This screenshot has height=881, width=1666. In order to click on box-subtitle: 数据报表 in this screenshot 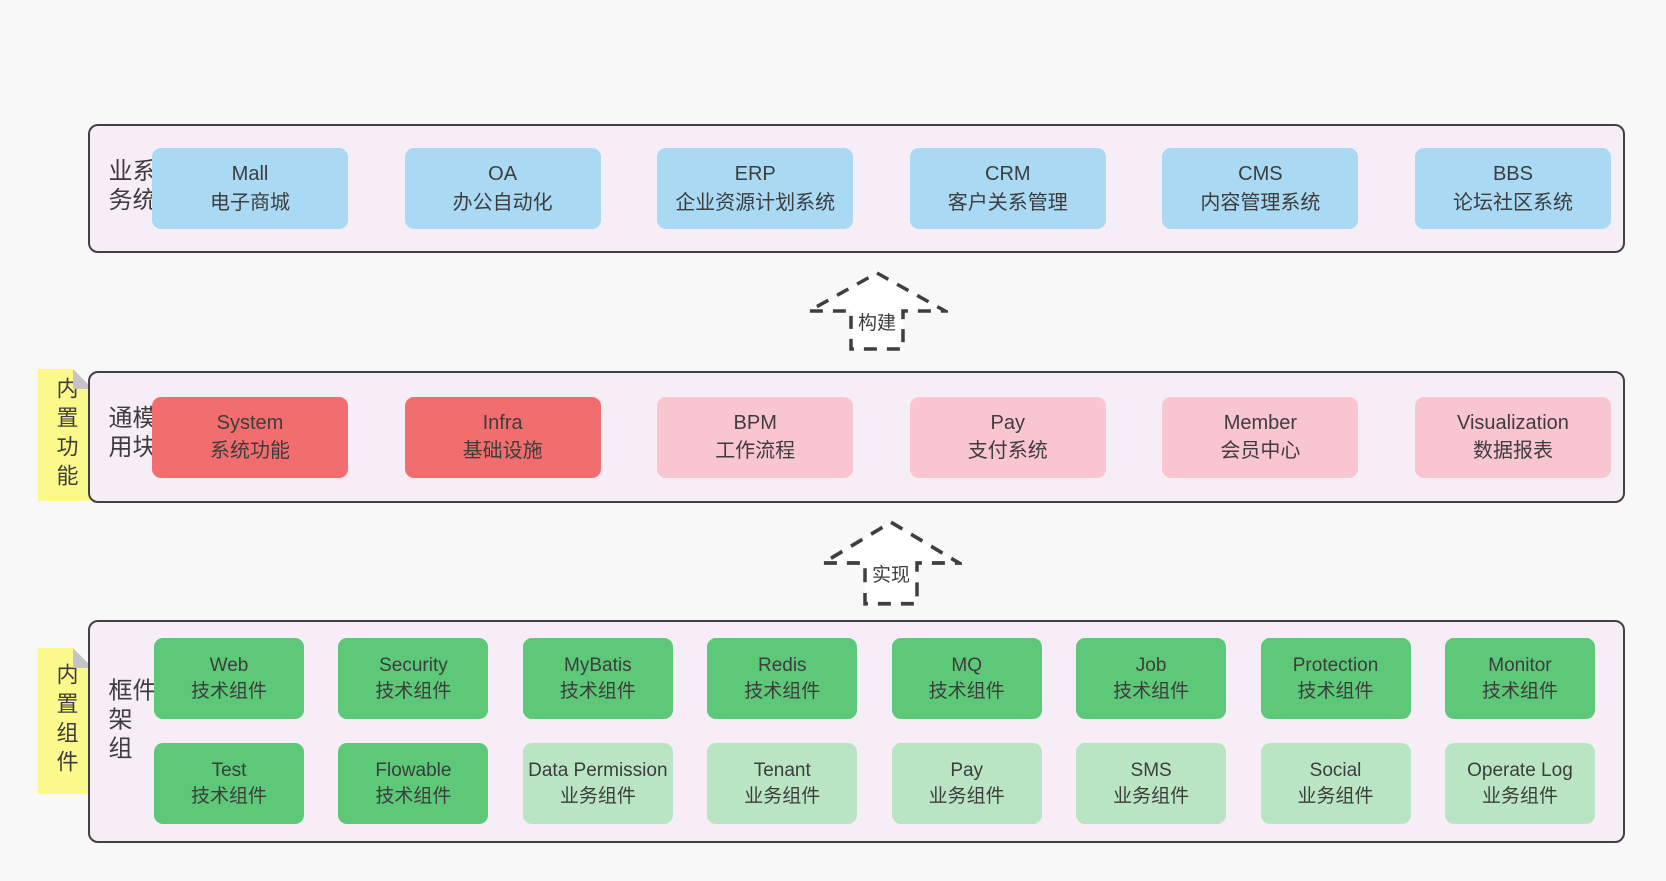, I will do `click(1512, 451)`.